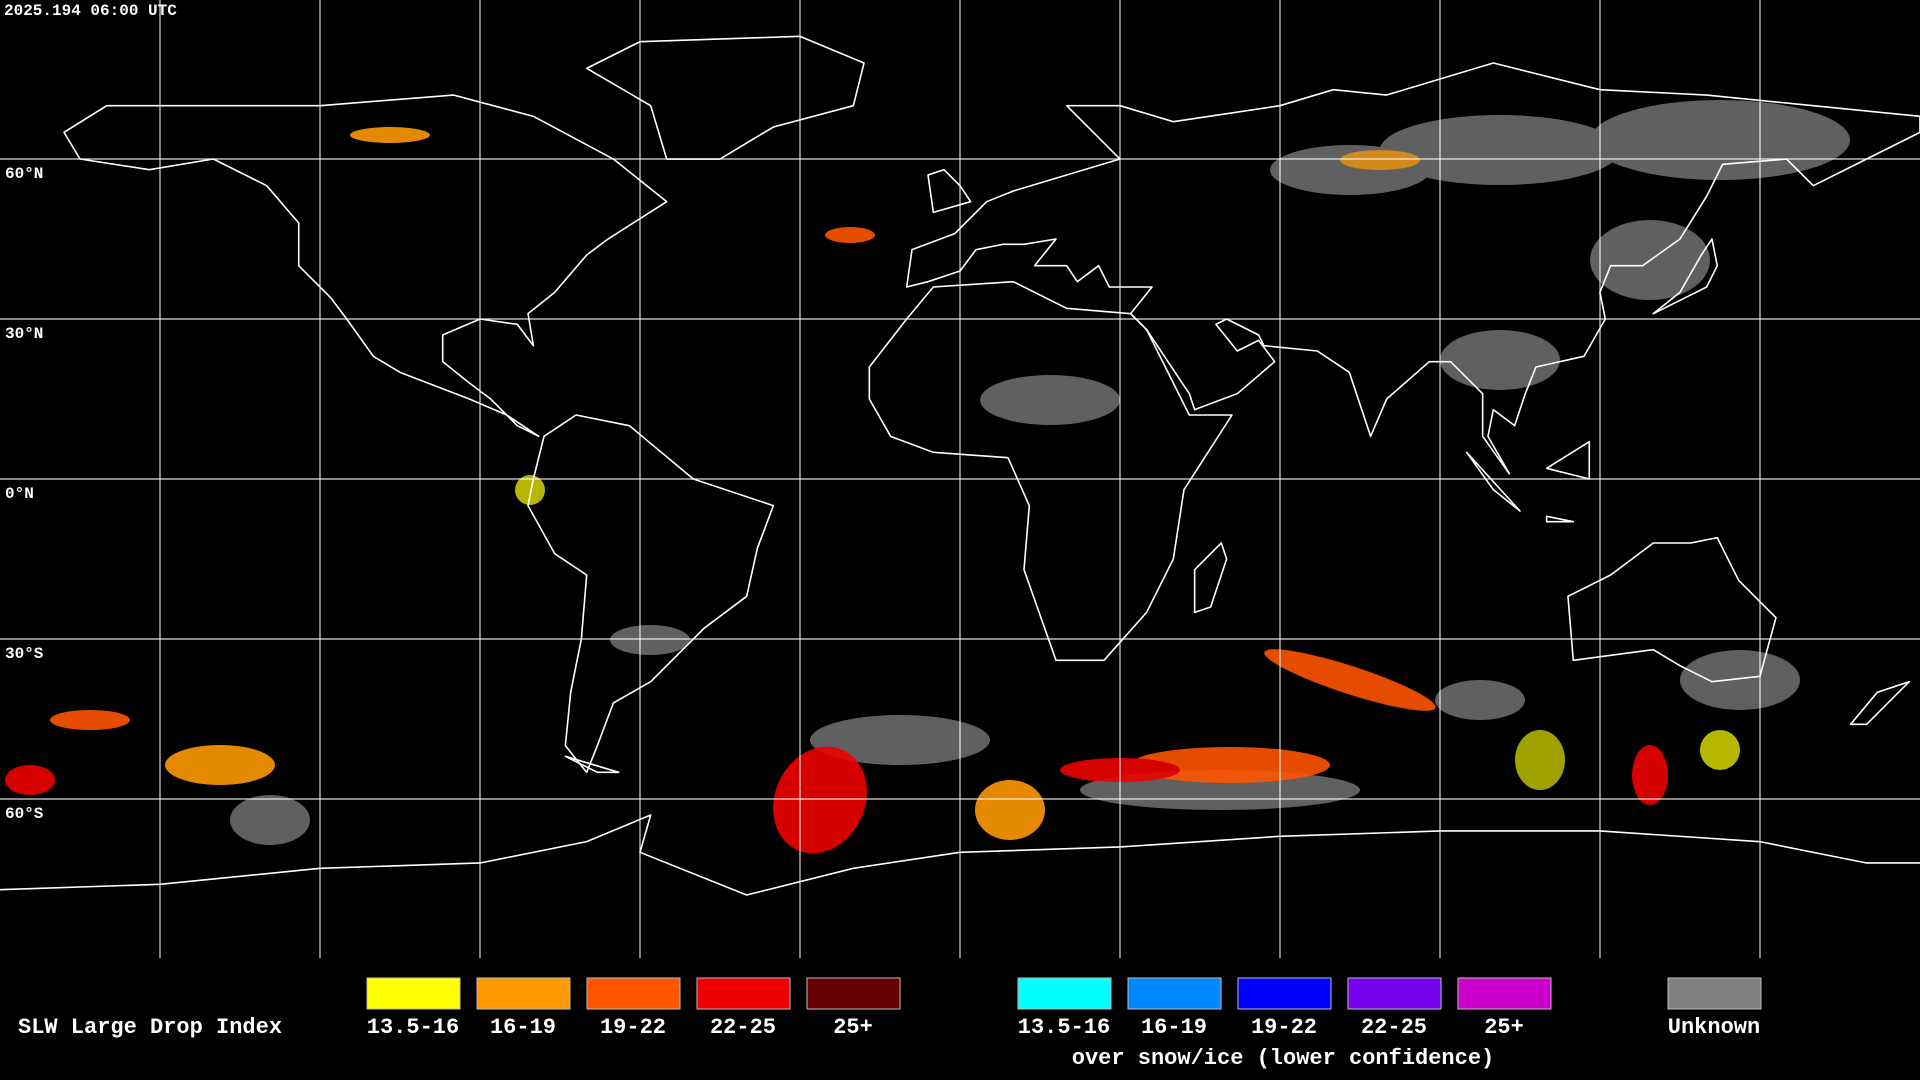 This screenshot has height=1080, width=1920. Describe the element at coordinates (24, 174) in the screenshot. I see `latitude-label: 60°N` at that location.